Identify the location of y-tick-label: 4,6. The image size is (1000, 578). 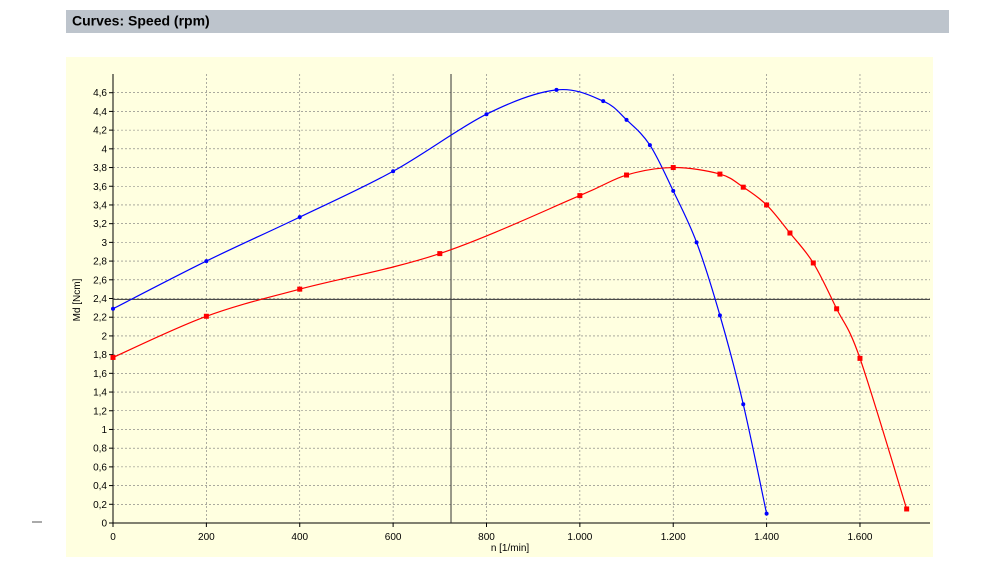
(100, 93).